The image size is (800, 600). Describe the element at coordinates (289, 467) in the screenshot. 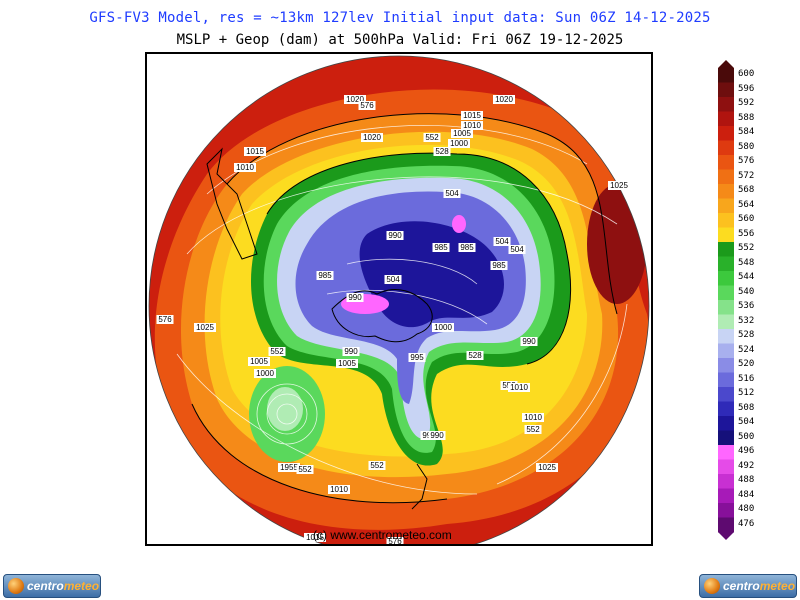

I see `contour-label: 1955` at that location.